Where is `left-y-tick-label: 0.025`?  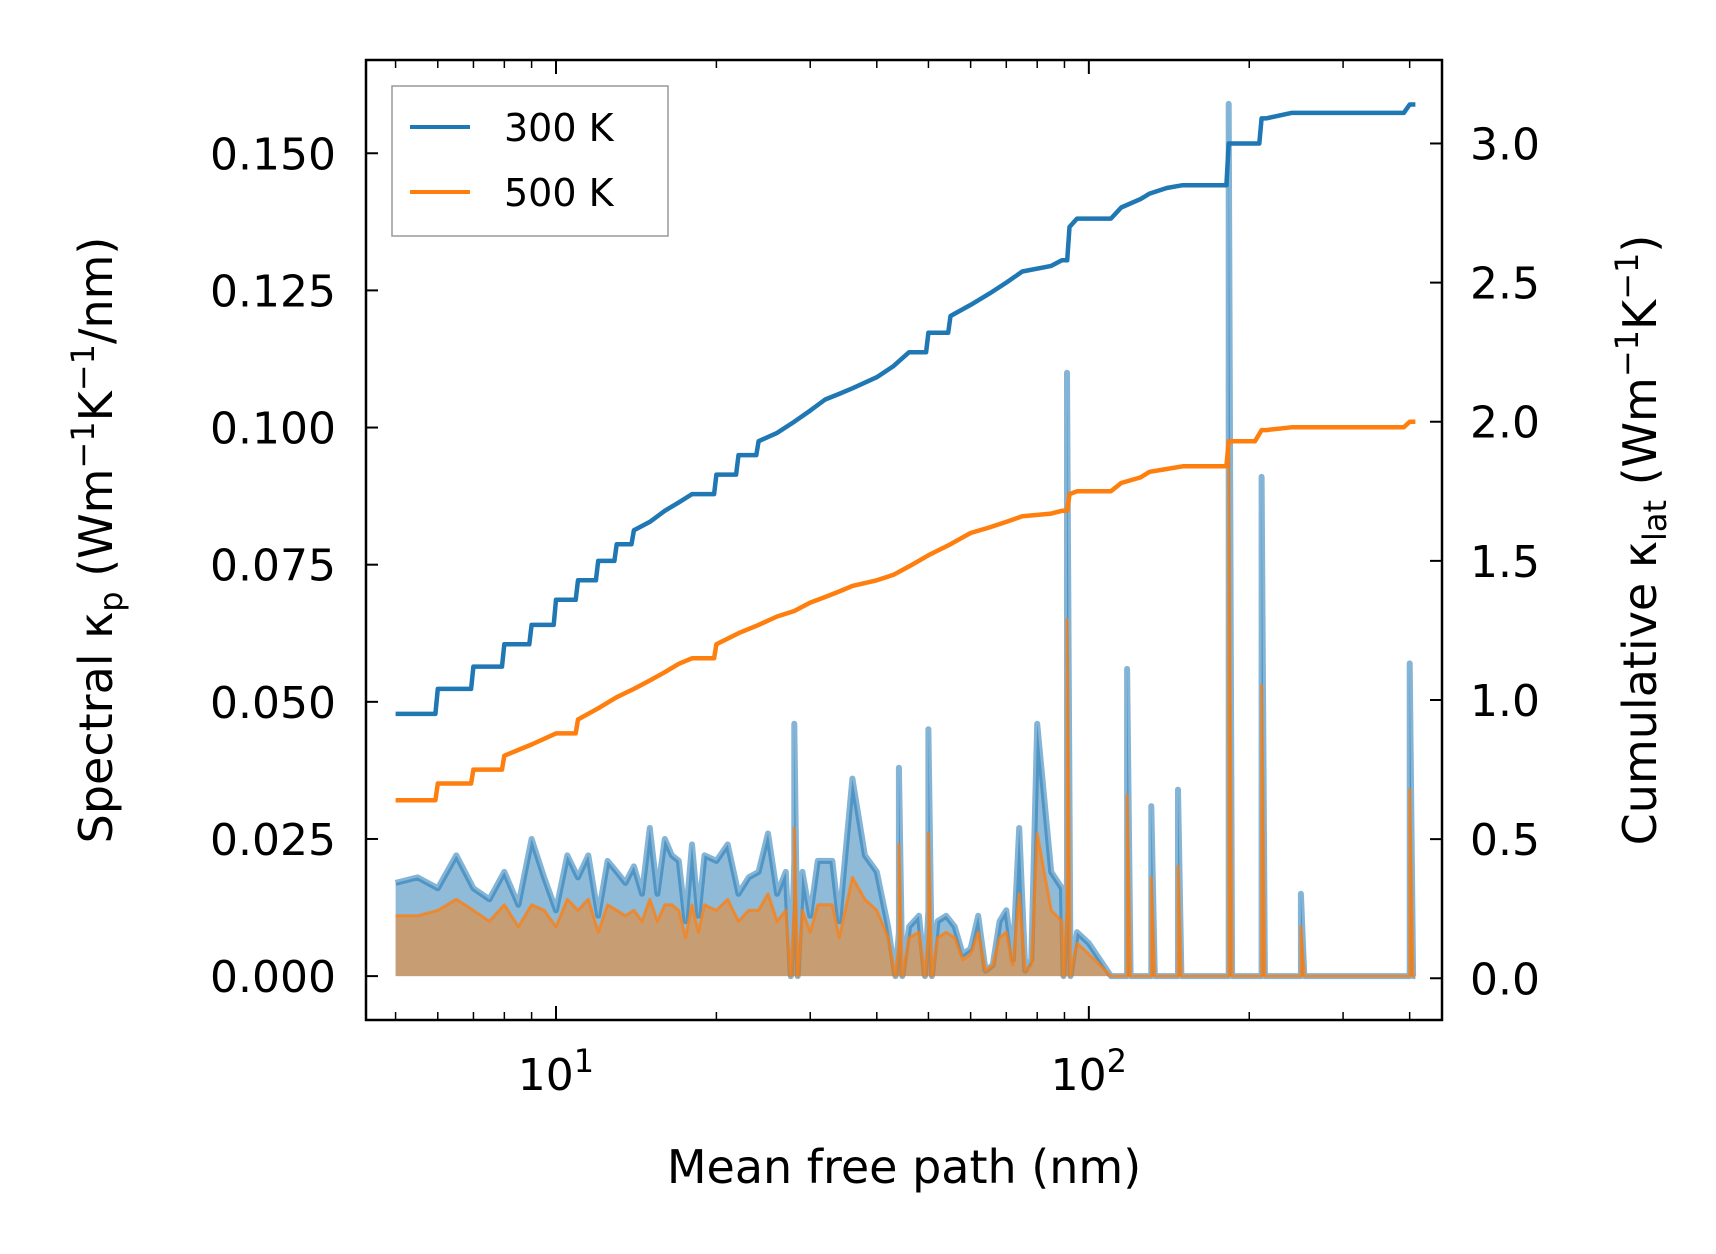
left-y-tick-label: 0.025 is located at coordinates (273, 840).